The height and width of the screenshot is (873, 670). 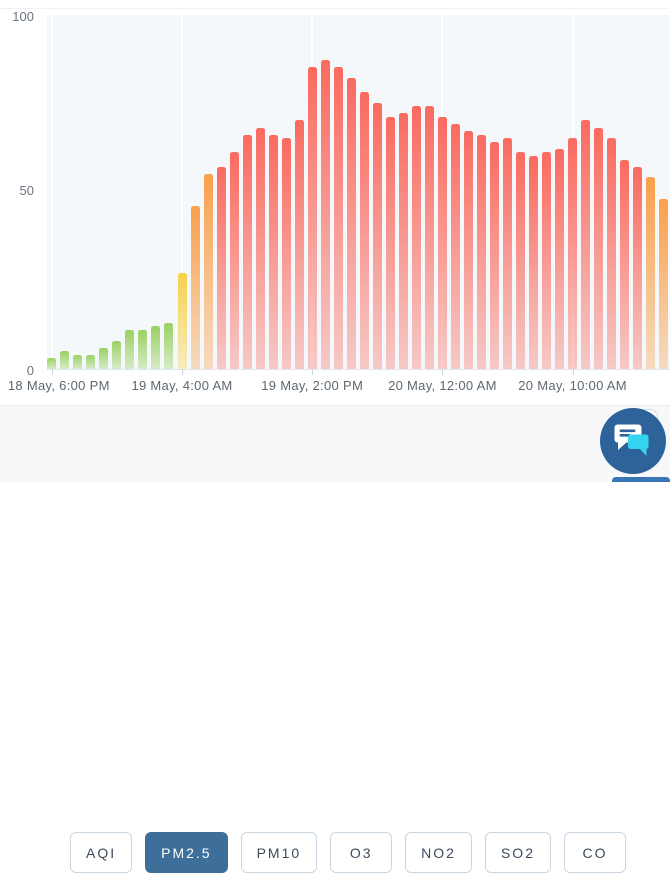 What do you see at coordinates (279, 852) in the screenshot?
I see `pollutant-tab-pm10: PM10` at bounding box center [279, 852].